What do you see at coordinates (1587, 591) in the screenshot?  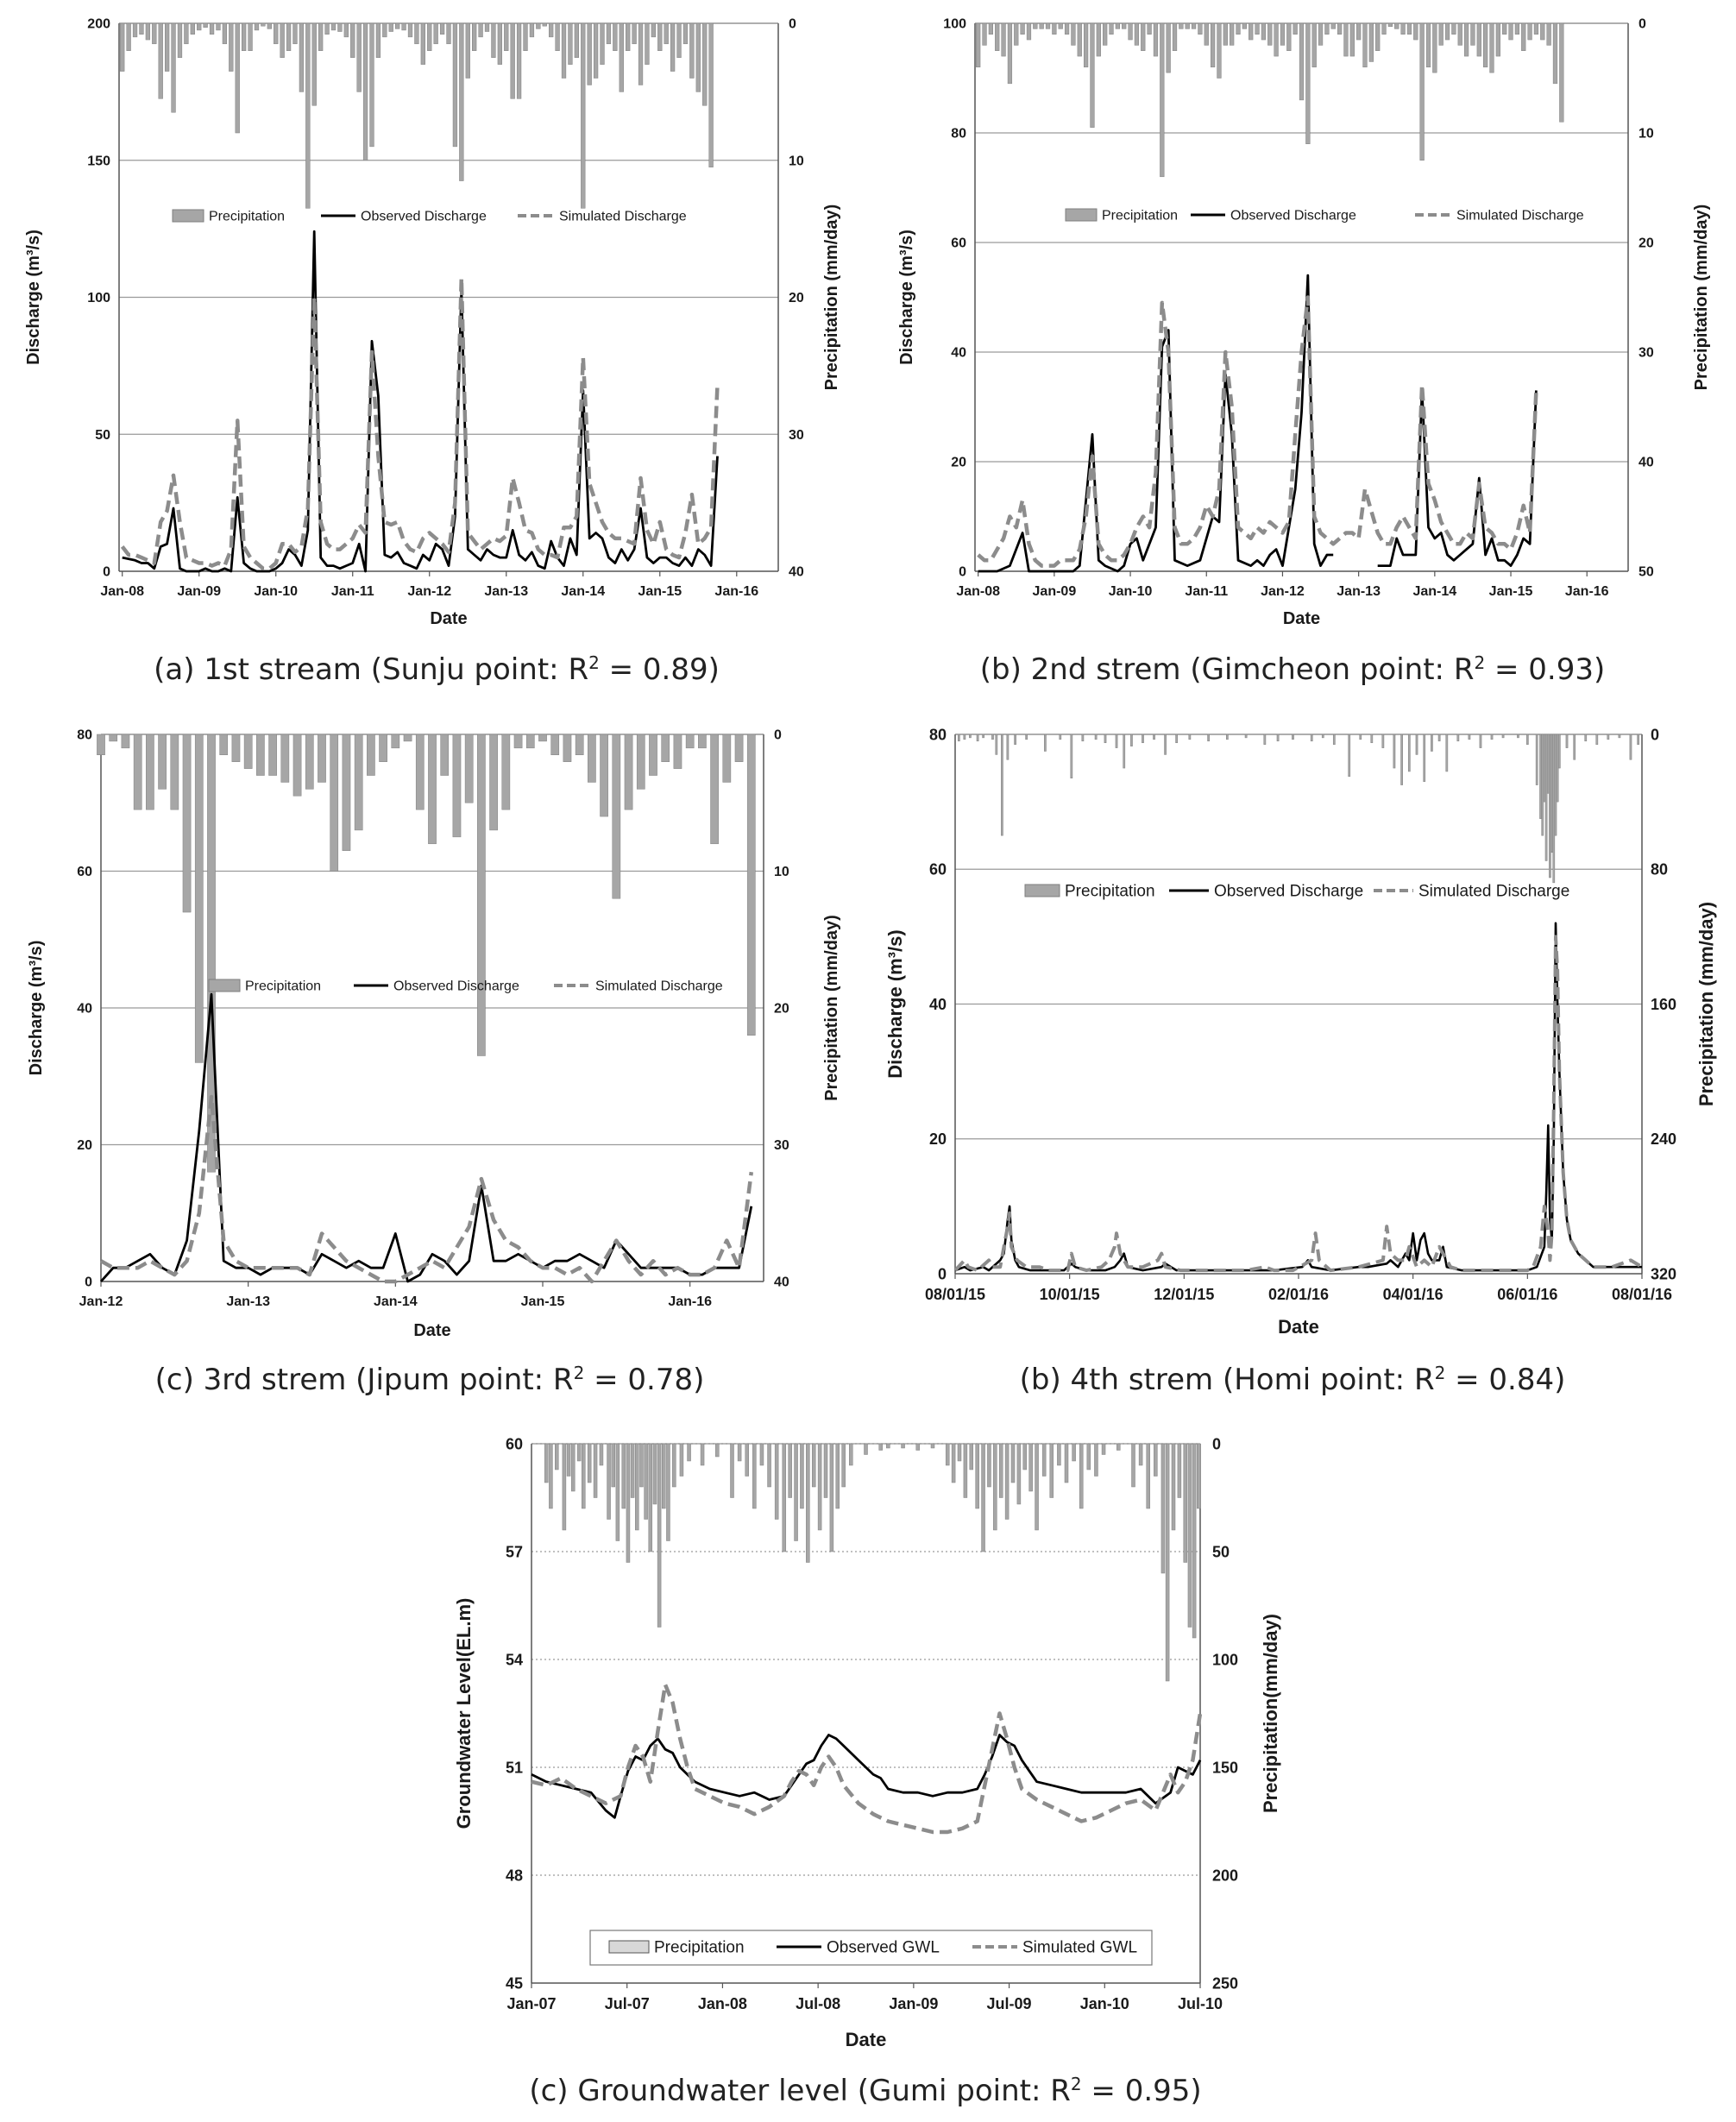 I see `x-tick-label: Jan-16` at bounding box center [1587, 591].